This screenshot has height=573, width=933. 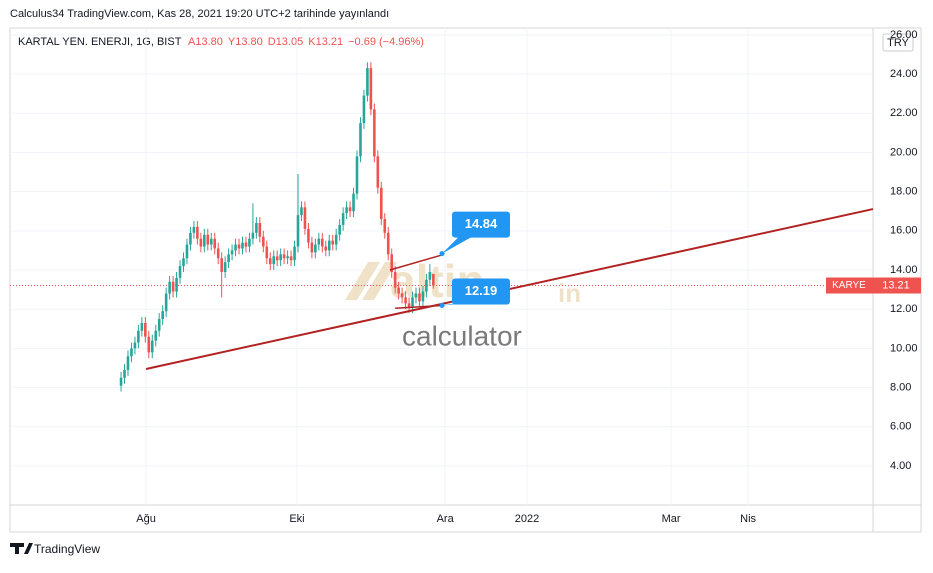 I want to click on y-tick-label: 22.00, so click(x=904, y=113).